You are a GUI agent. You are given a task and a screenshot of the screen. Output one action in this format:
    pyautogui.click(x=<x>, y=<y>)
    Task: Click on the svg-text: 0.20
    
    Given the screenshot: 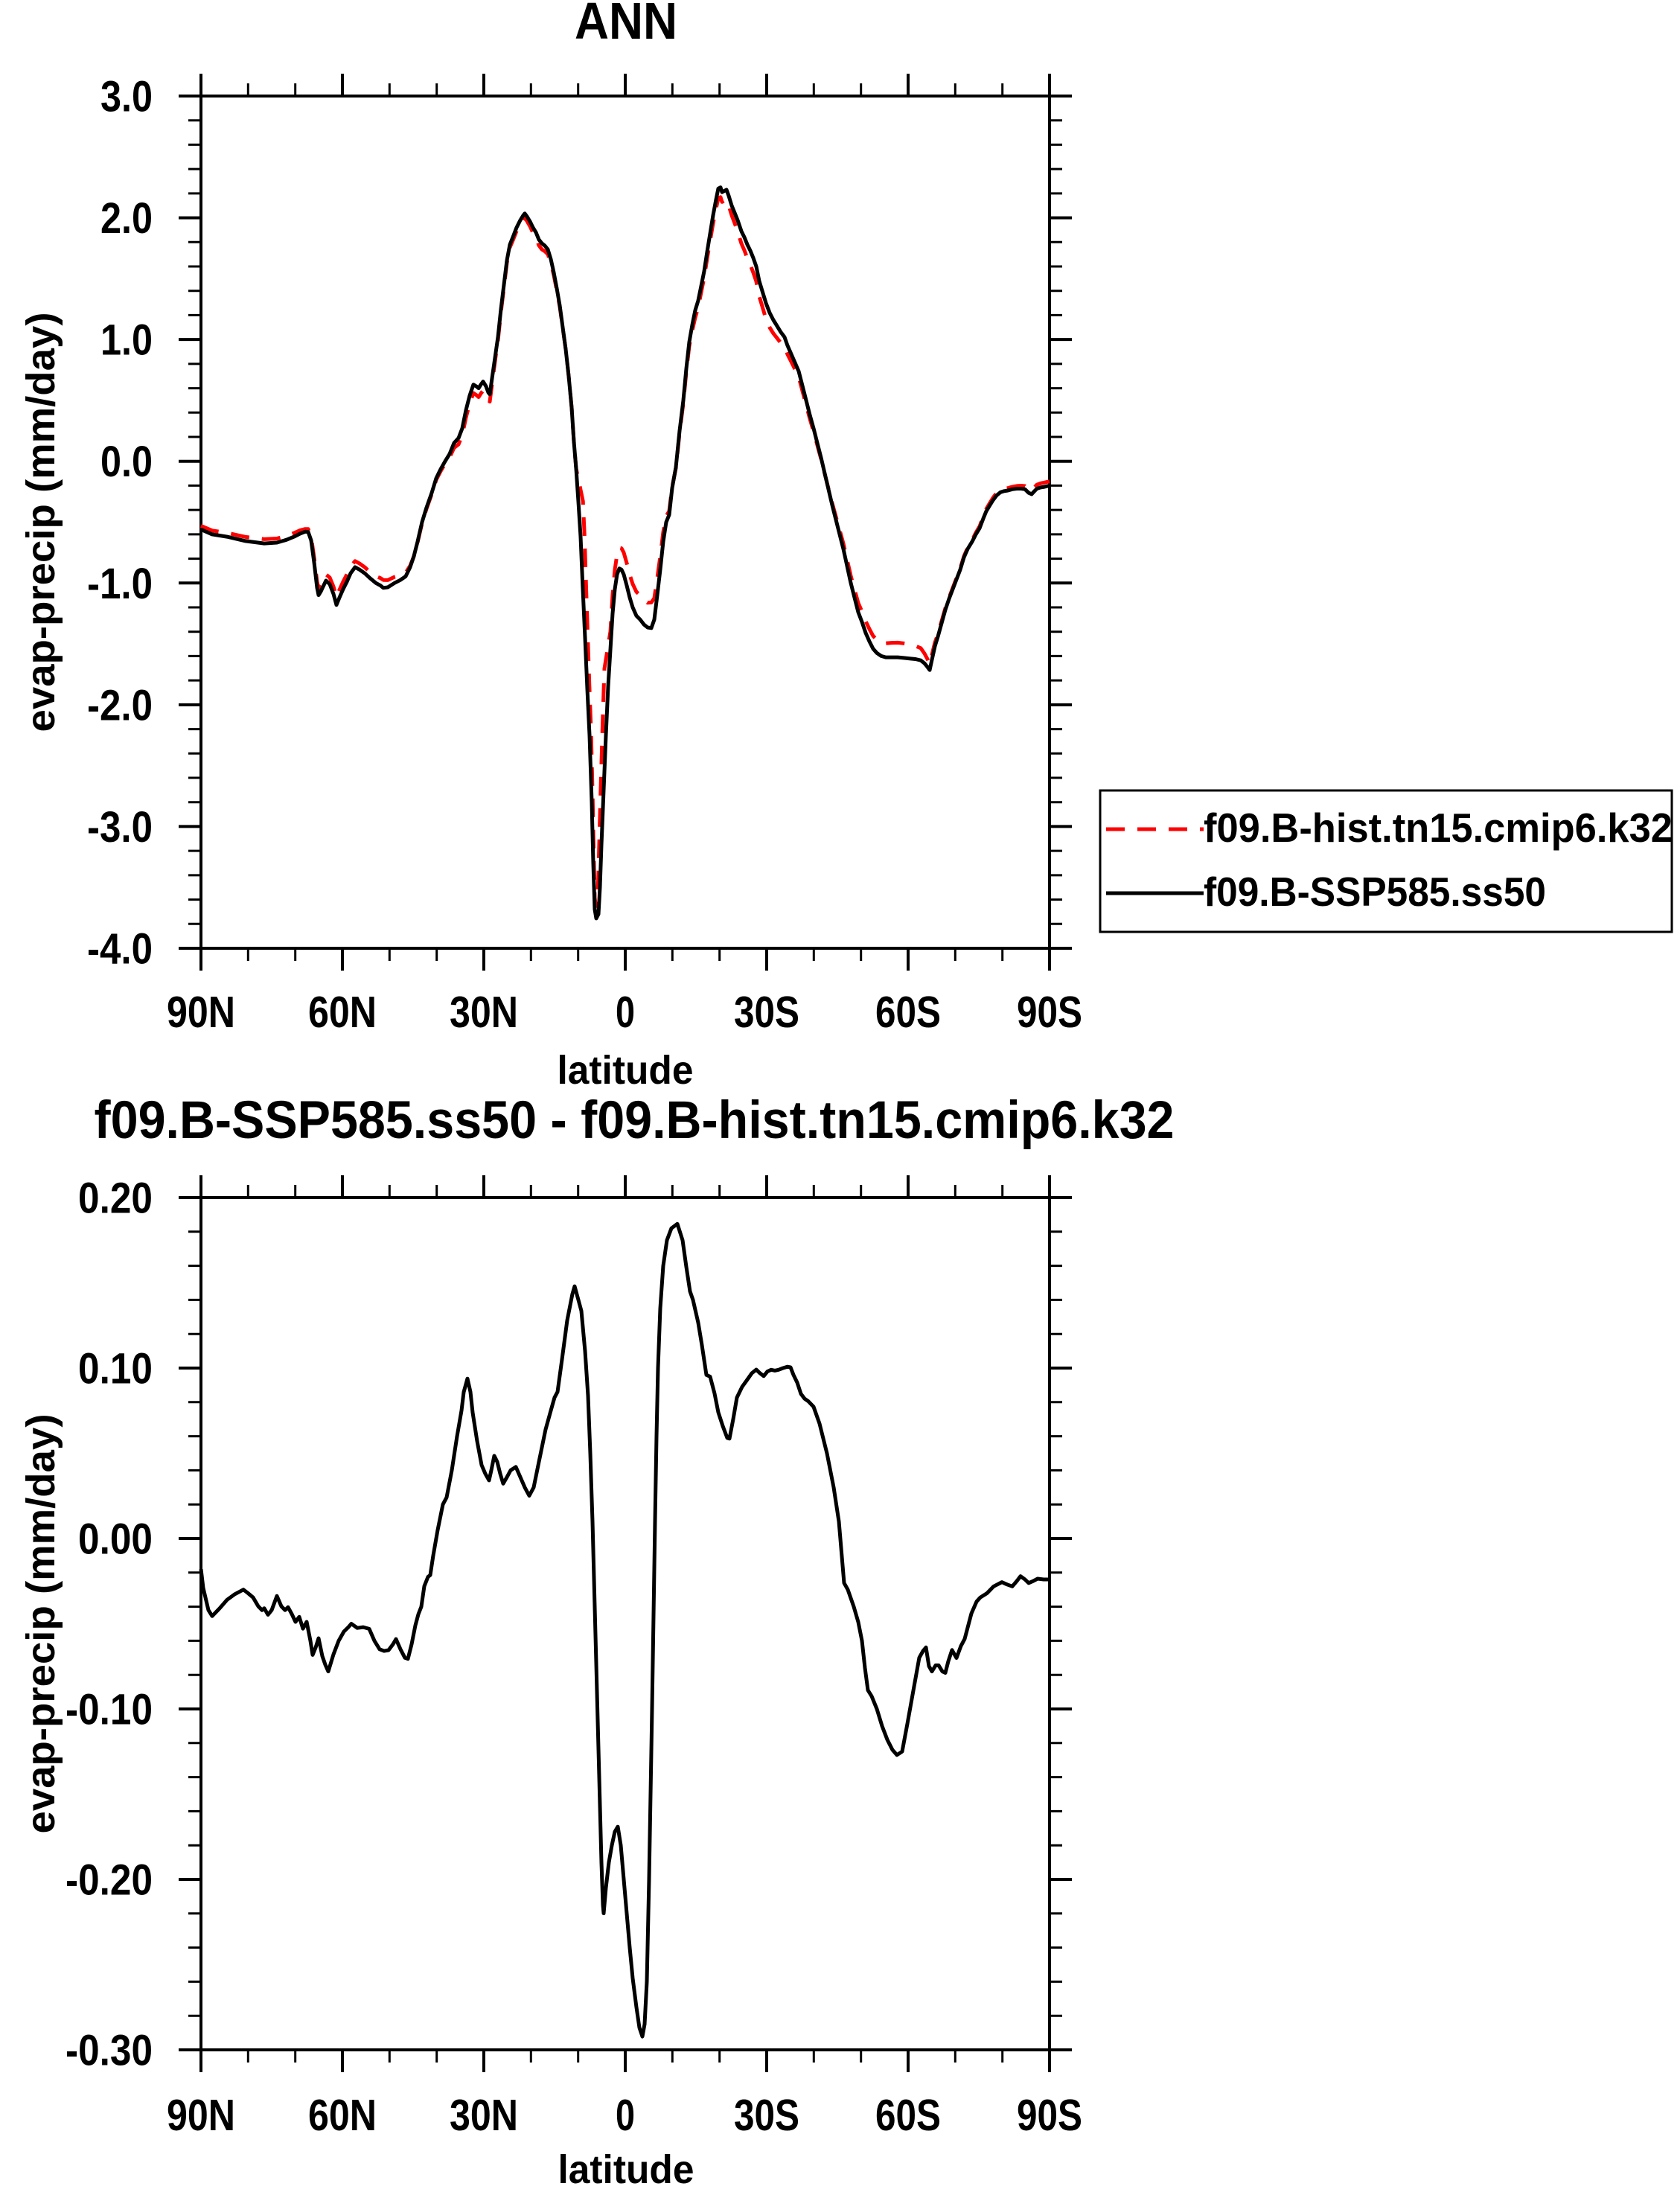 What is the action you would take?
    pyautogui.click(x=115, y=1199)
    